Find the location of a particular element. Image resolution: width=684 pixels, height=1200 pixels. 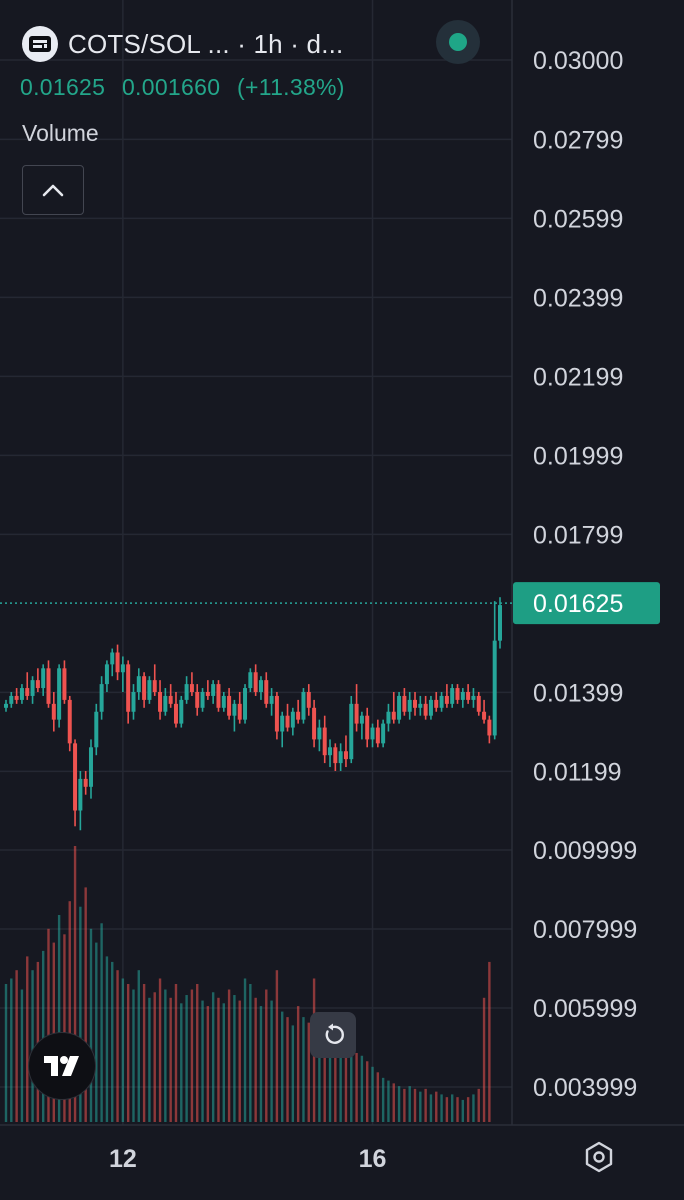

price-axis-label: 0.007999 is located at coordinates (585, 930).